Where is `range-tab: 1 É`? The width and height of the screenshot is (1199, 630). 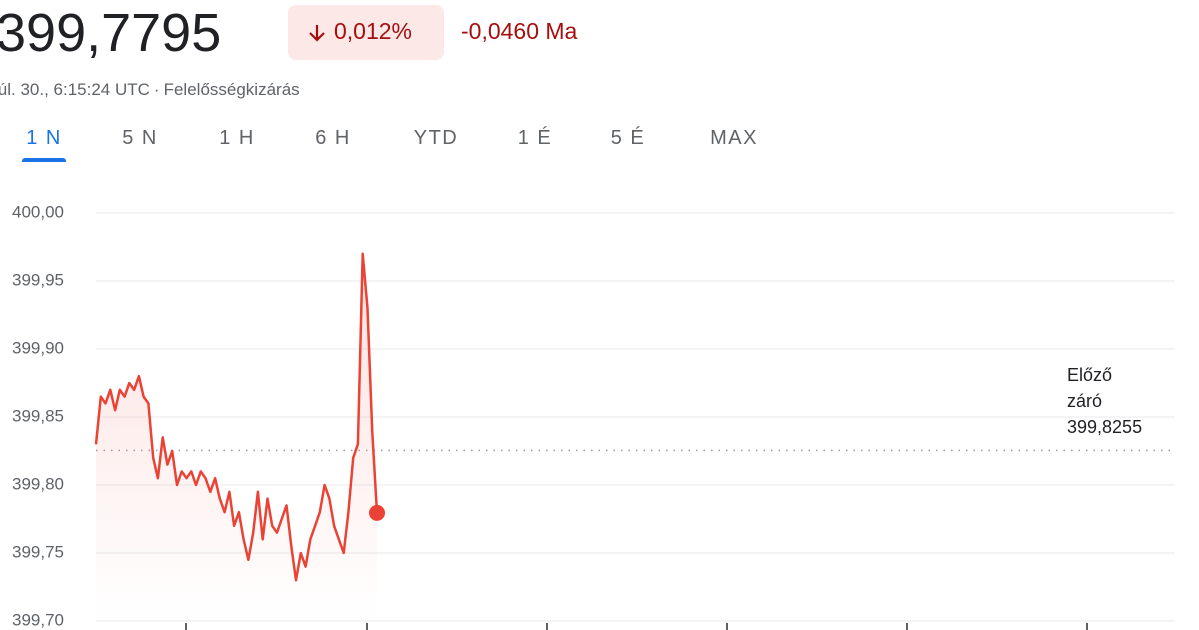 range-tab: 1 É is located at coordinates (535, 138).